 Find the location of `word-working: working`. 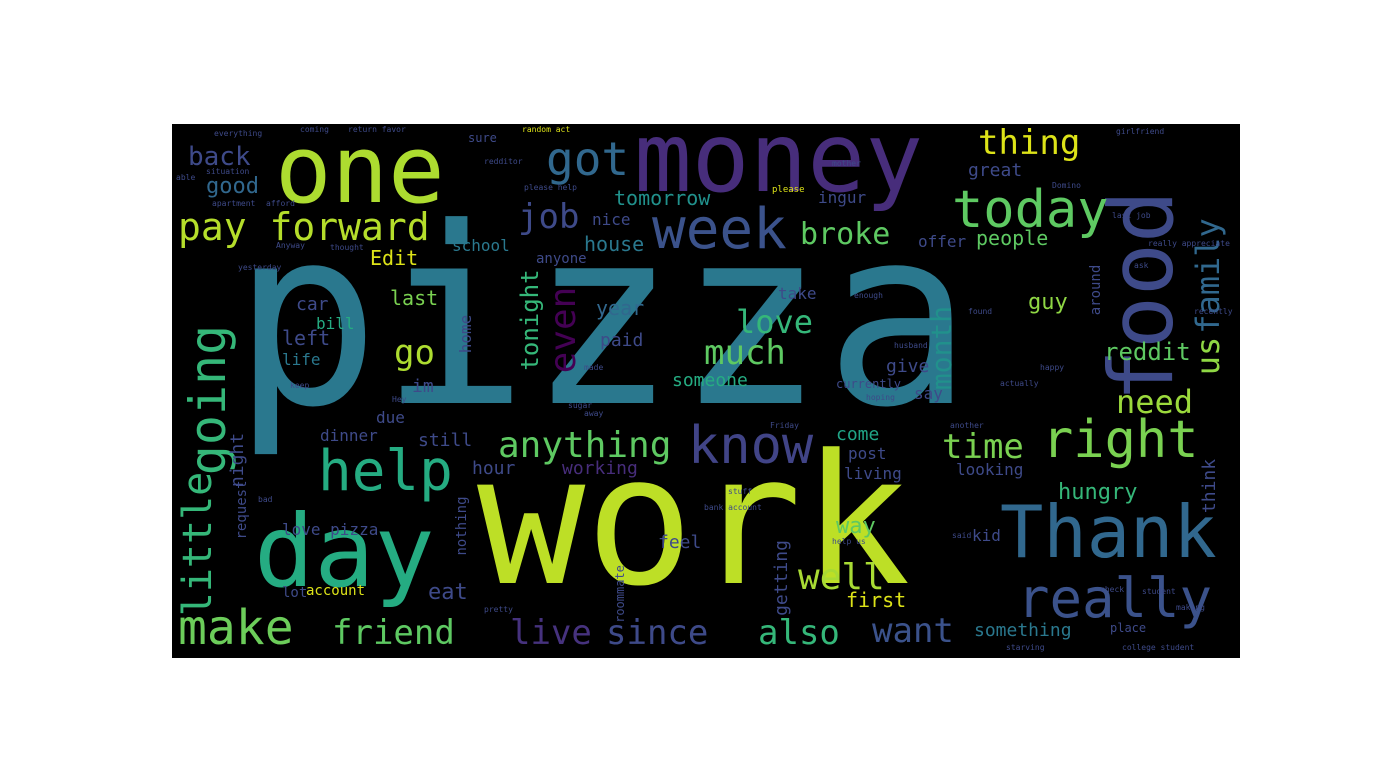

word-working: working is located at coordinates (600, 468).